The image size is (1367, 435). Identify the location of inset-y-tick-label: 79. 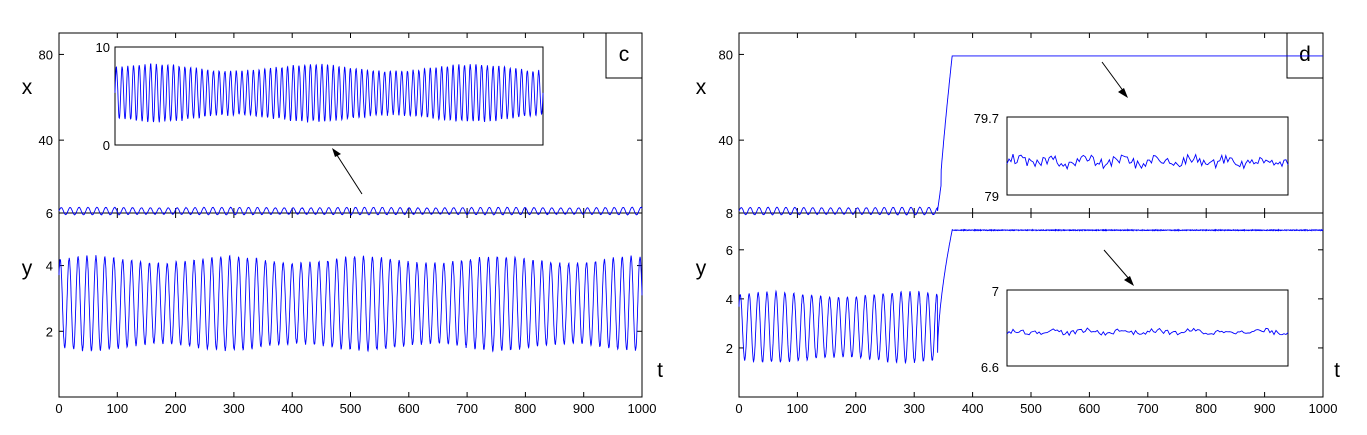
(992, 196).